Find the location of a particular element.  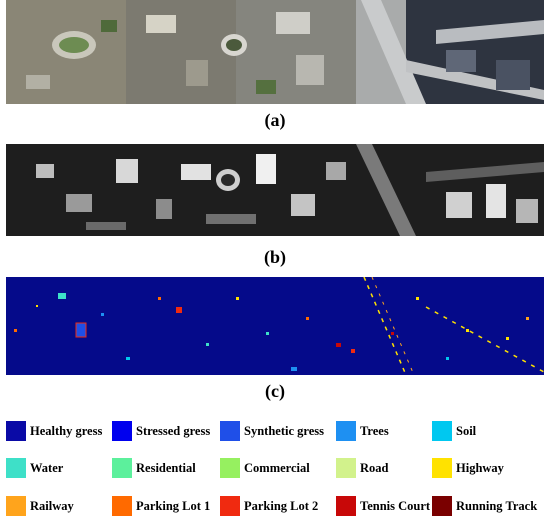

legend-label: Water is located at coordinates (47, 467).